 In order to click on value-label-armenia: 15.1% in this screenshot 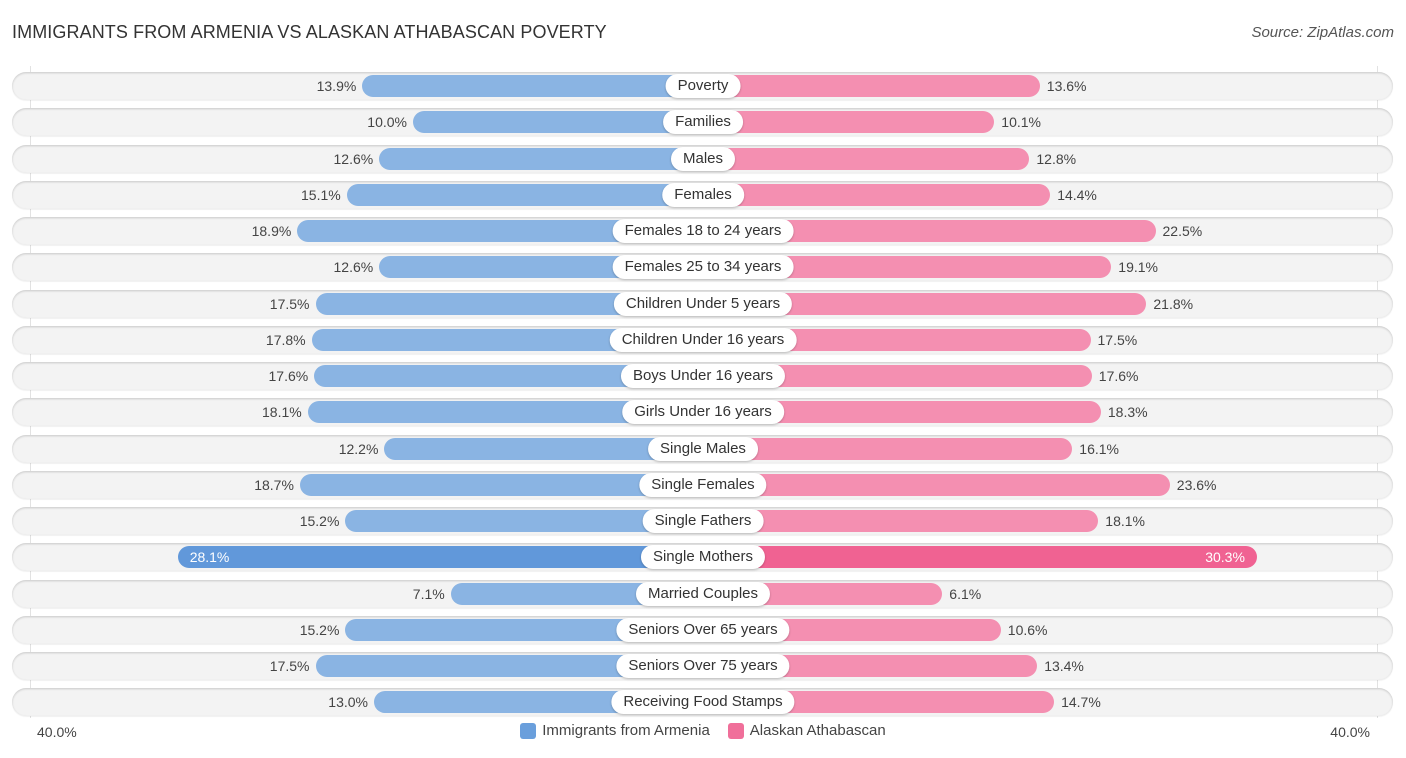, I will do `click(321, 194)`.